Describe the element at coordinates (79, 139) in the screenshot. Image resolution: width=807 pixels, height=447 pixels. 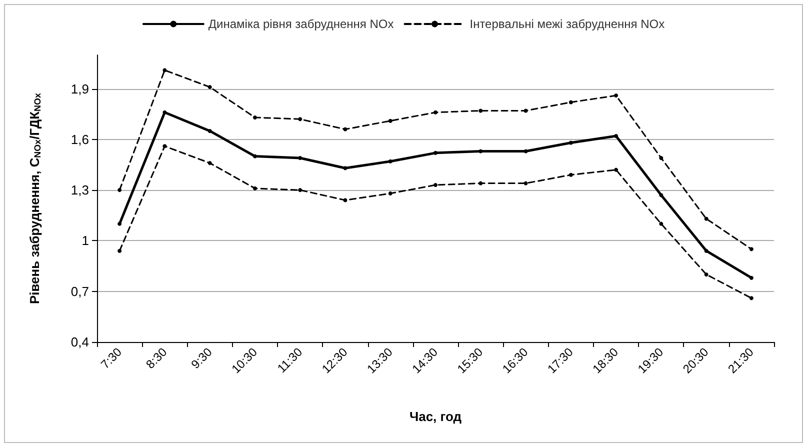
I see `y-tick-label: 1,6` at that location.